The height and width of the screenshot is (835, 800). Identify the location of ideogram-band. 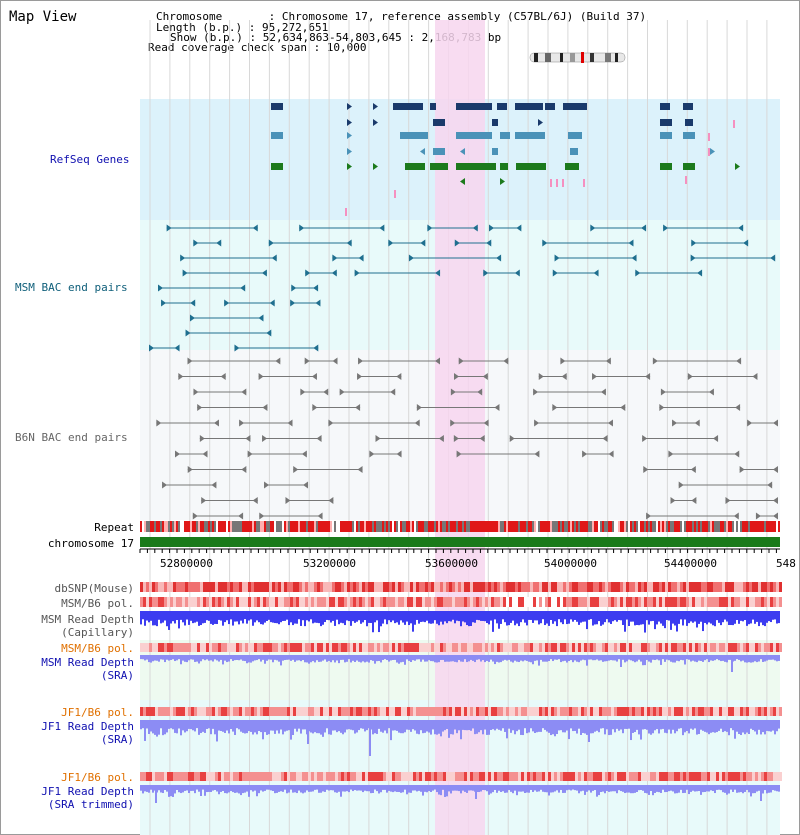
(548, 57).